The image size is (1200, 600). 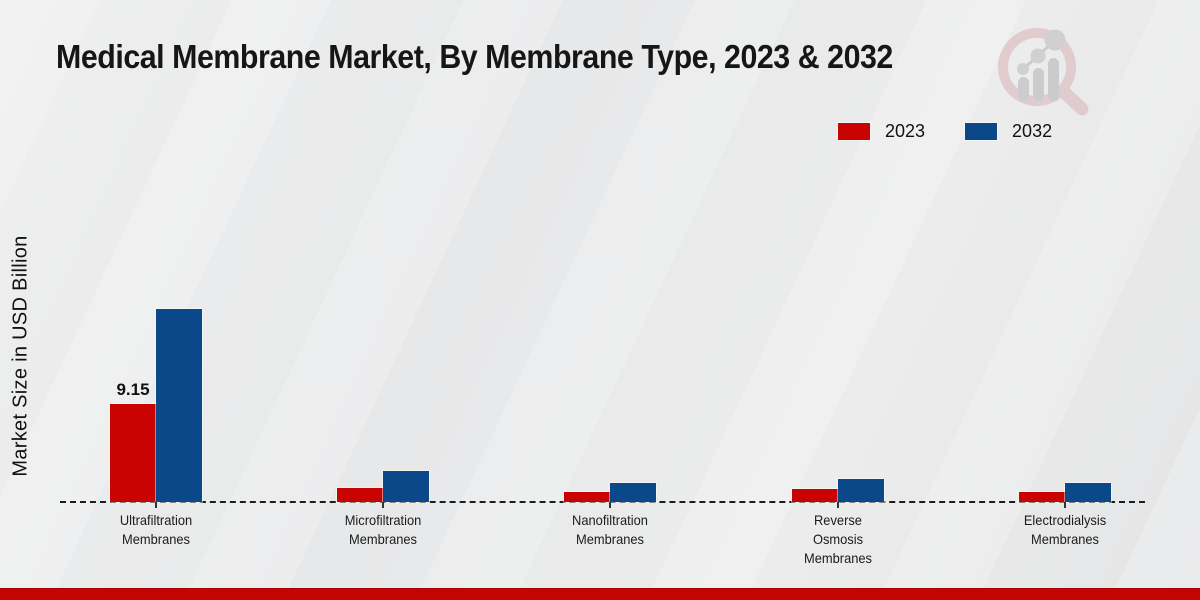 What do you see at coordinates (837, 539) in the screenshot?
I see `x-category-label: Reverse Osmosis Membranes` at bounding box center [837, 539].